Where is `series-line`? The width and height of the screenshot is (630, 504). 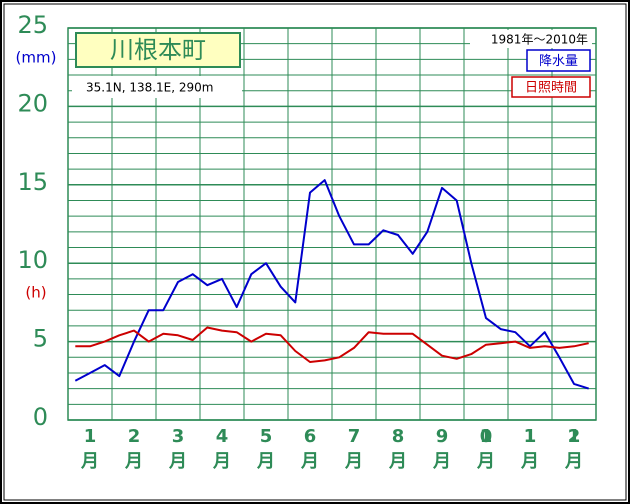 series-line is located at coordinates (332, 344).